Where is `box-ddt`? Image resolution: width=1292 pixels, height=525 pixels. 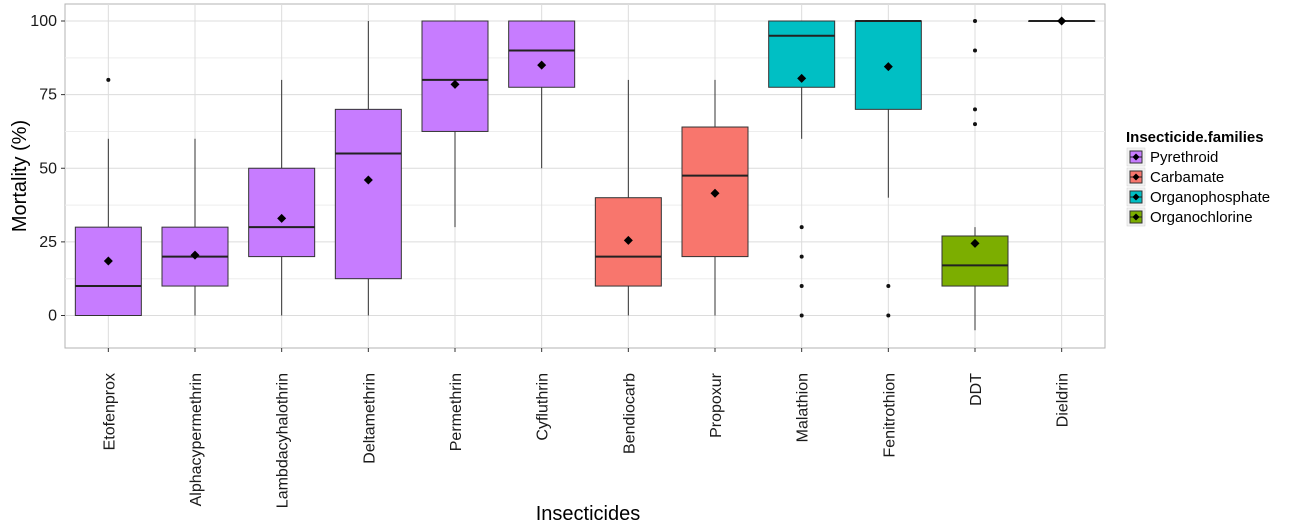
box-ddt is located at coordinates (975, 175).